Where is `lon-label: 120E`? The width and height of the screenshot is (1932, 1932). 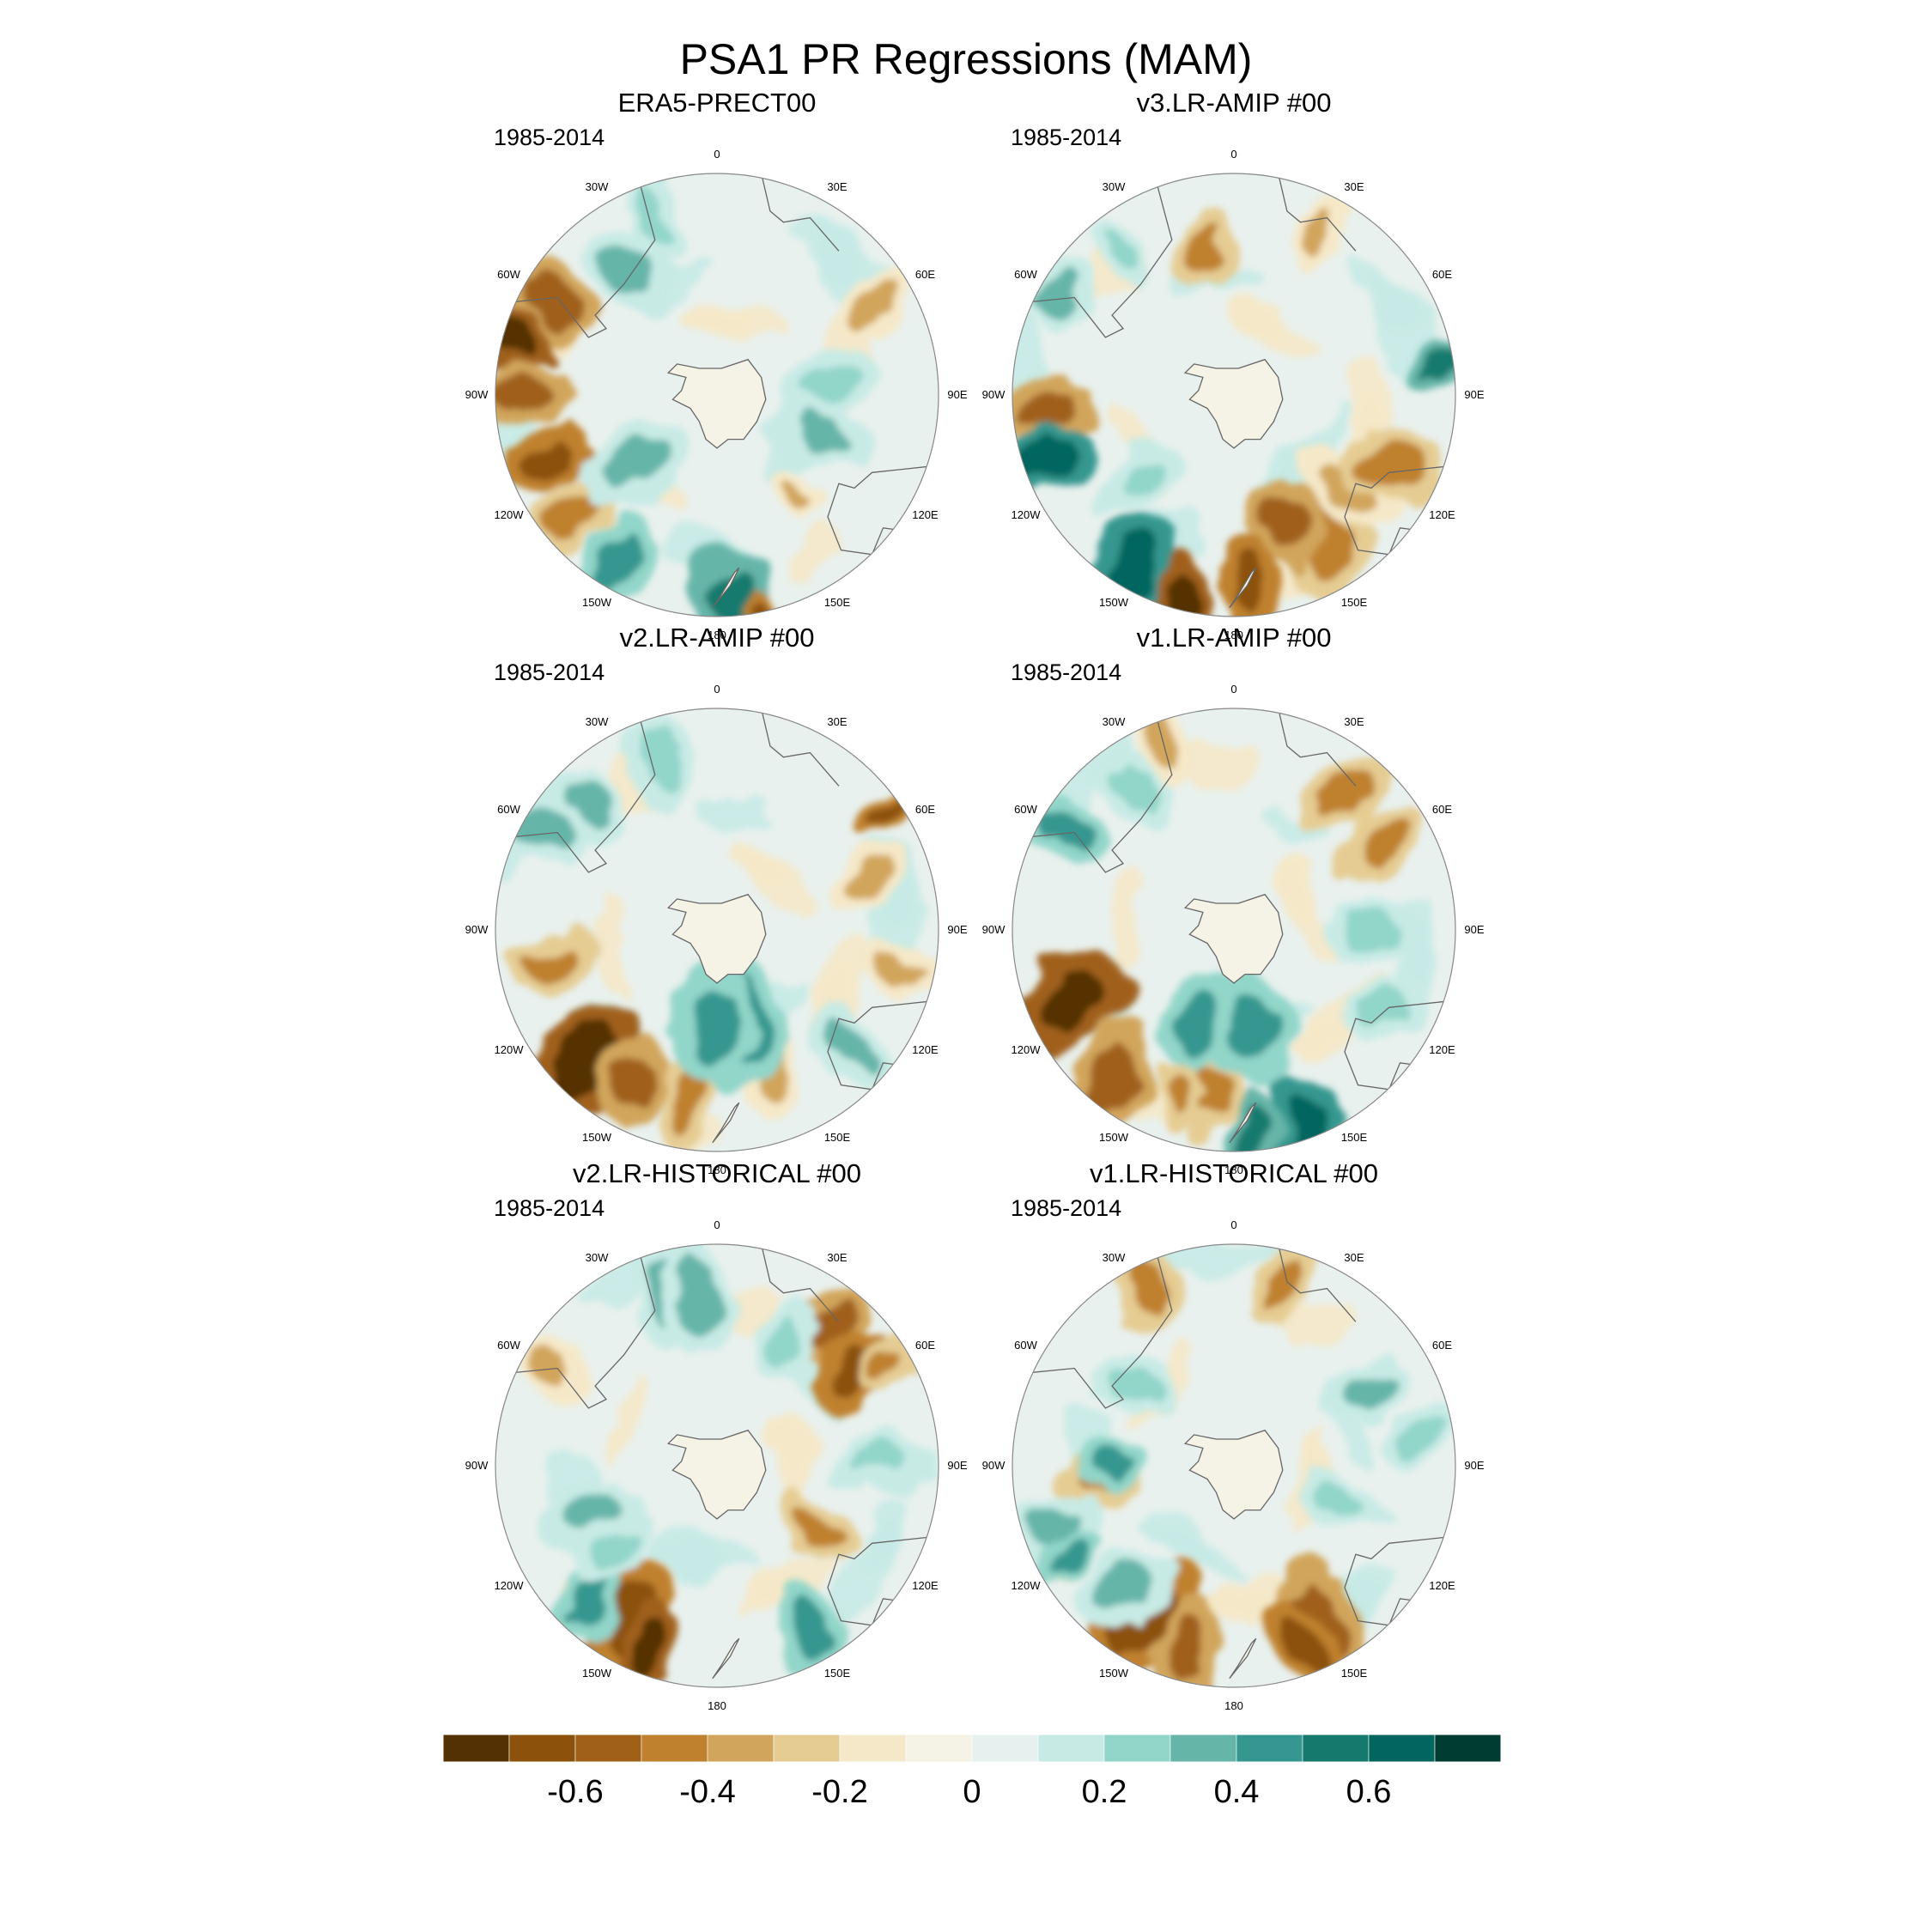
lon-label: 120E is located at coordinates (925, 514).